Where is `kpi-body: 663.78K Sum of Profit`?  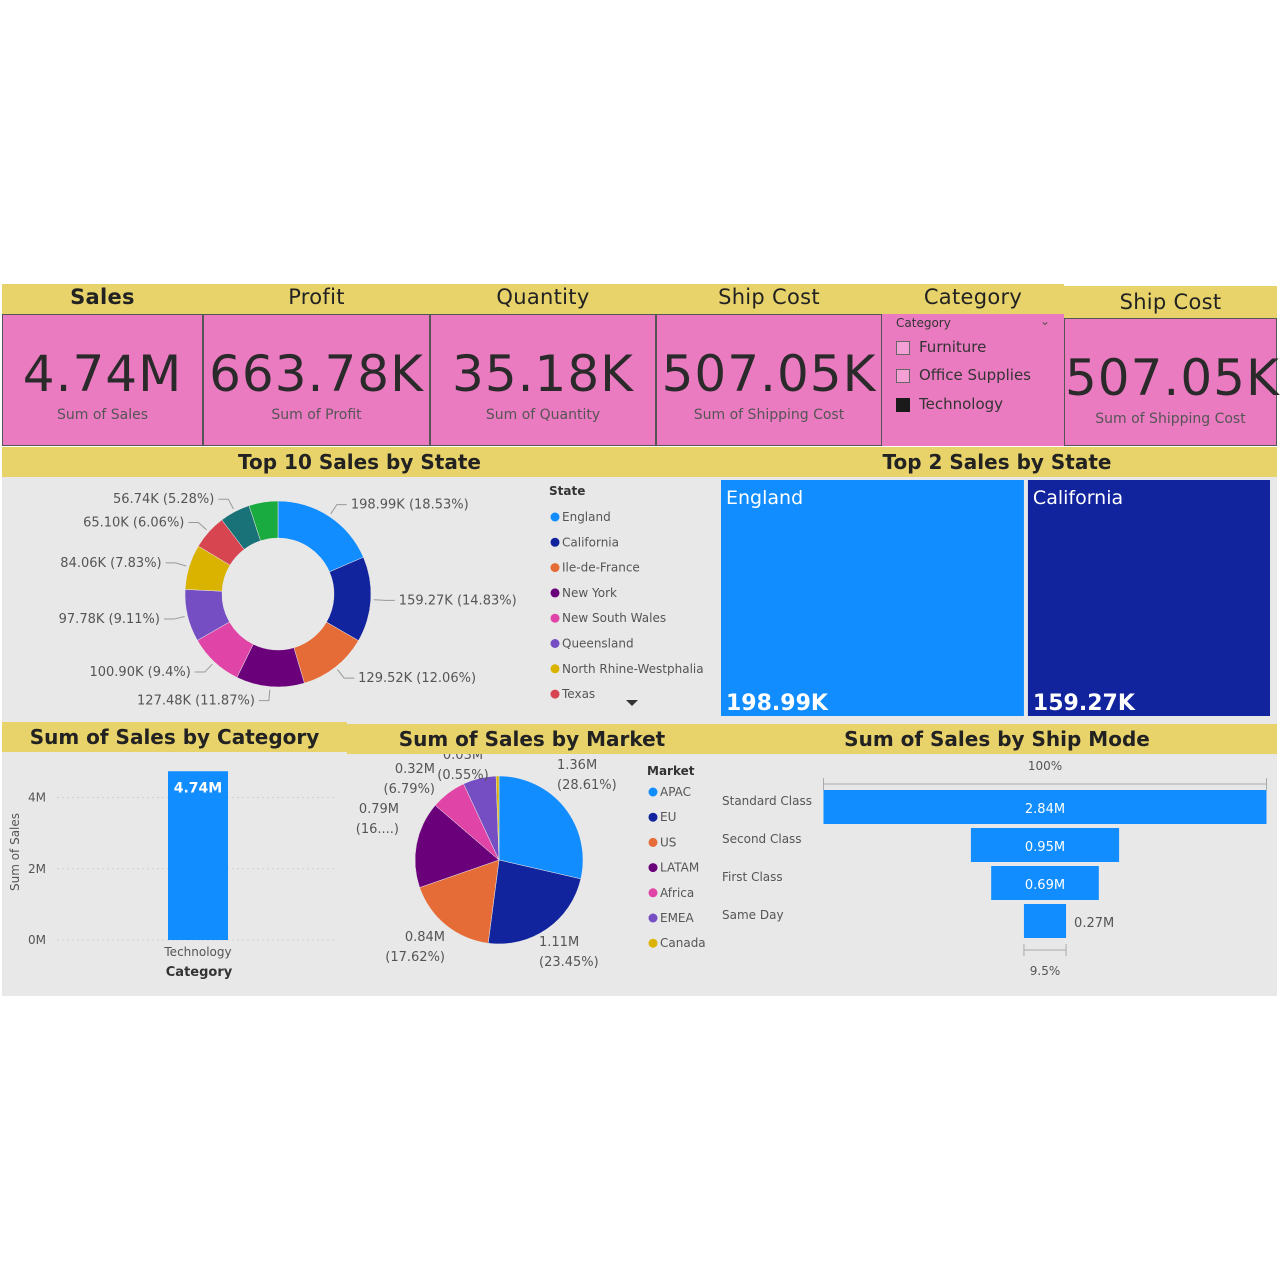 kpi-body: 663.78K Sum of Profit is located at coordinates (316, 380).